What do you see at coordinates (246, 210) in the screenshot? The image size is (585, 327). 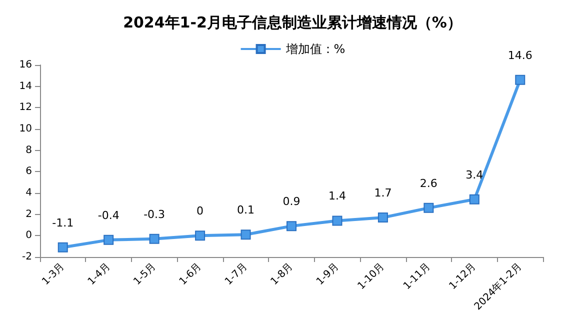 I see `data-label: 0.1` at bounding box center [246, 210].